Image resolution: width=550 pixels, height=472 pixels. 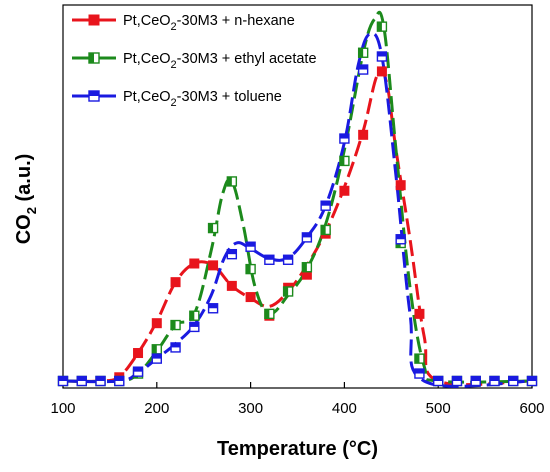 I want to click on y-axis-title: CO2 (a.u.), so click(x=26, y=199).